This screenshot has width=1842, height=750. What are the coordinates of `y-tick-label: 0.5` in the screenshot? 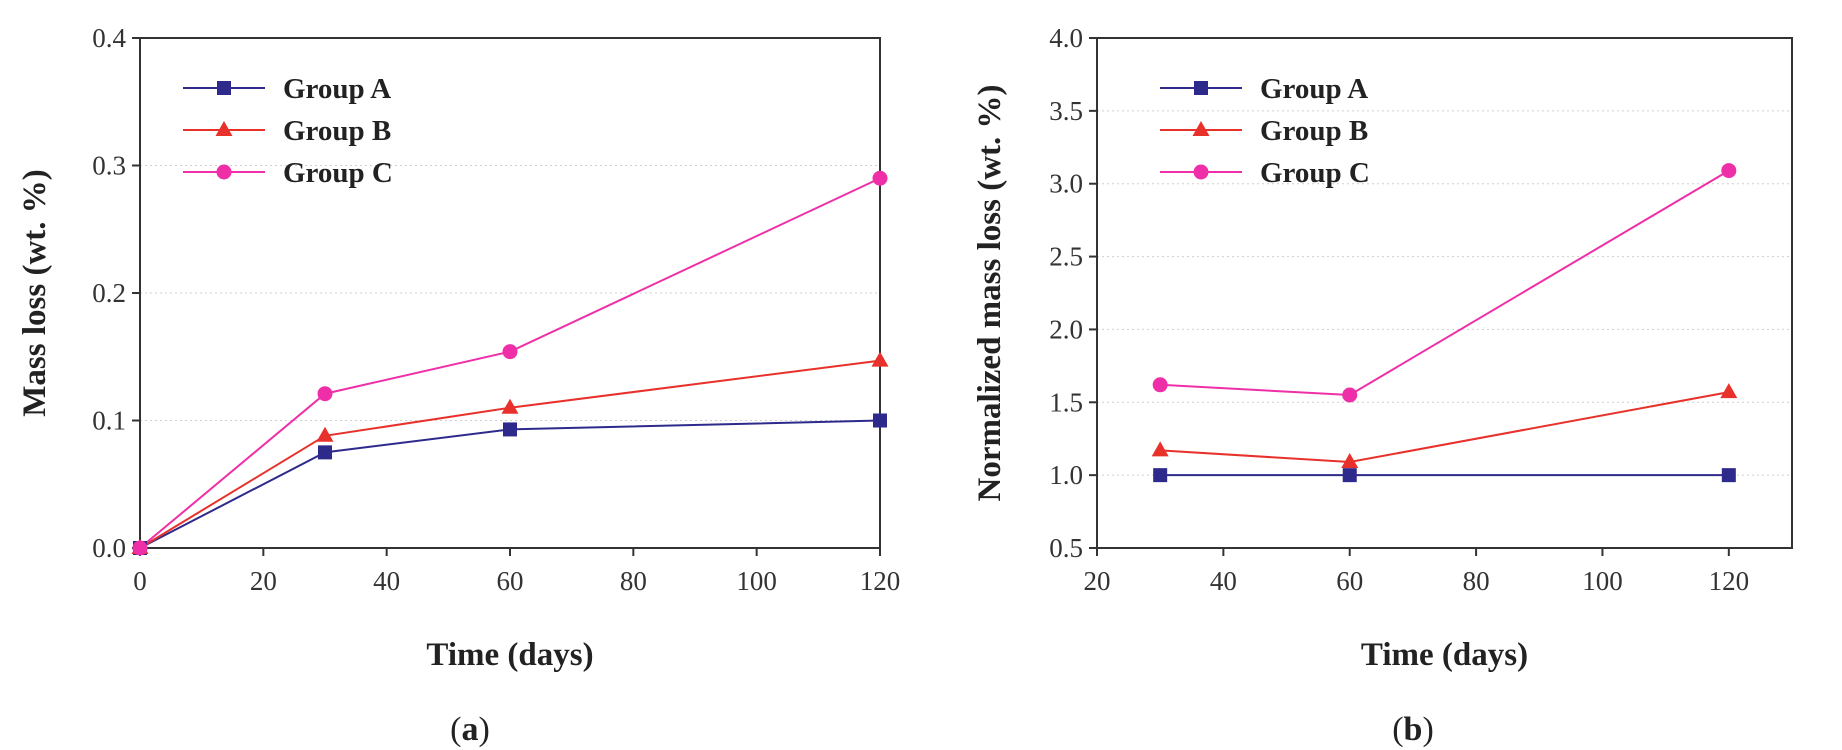 It's located at (1066, 548).